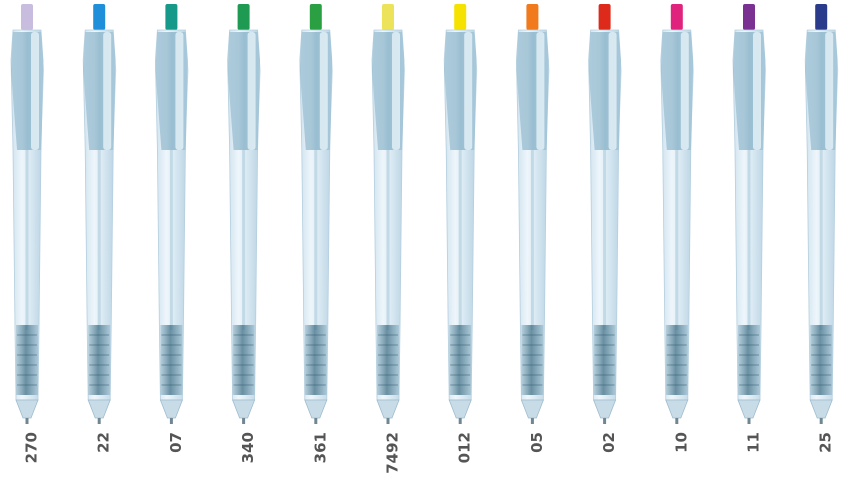 The image size is (843, 486). Describe the element at coordinates (393, 453) in the screenshot. I see `pen-code: 7492` at that location.